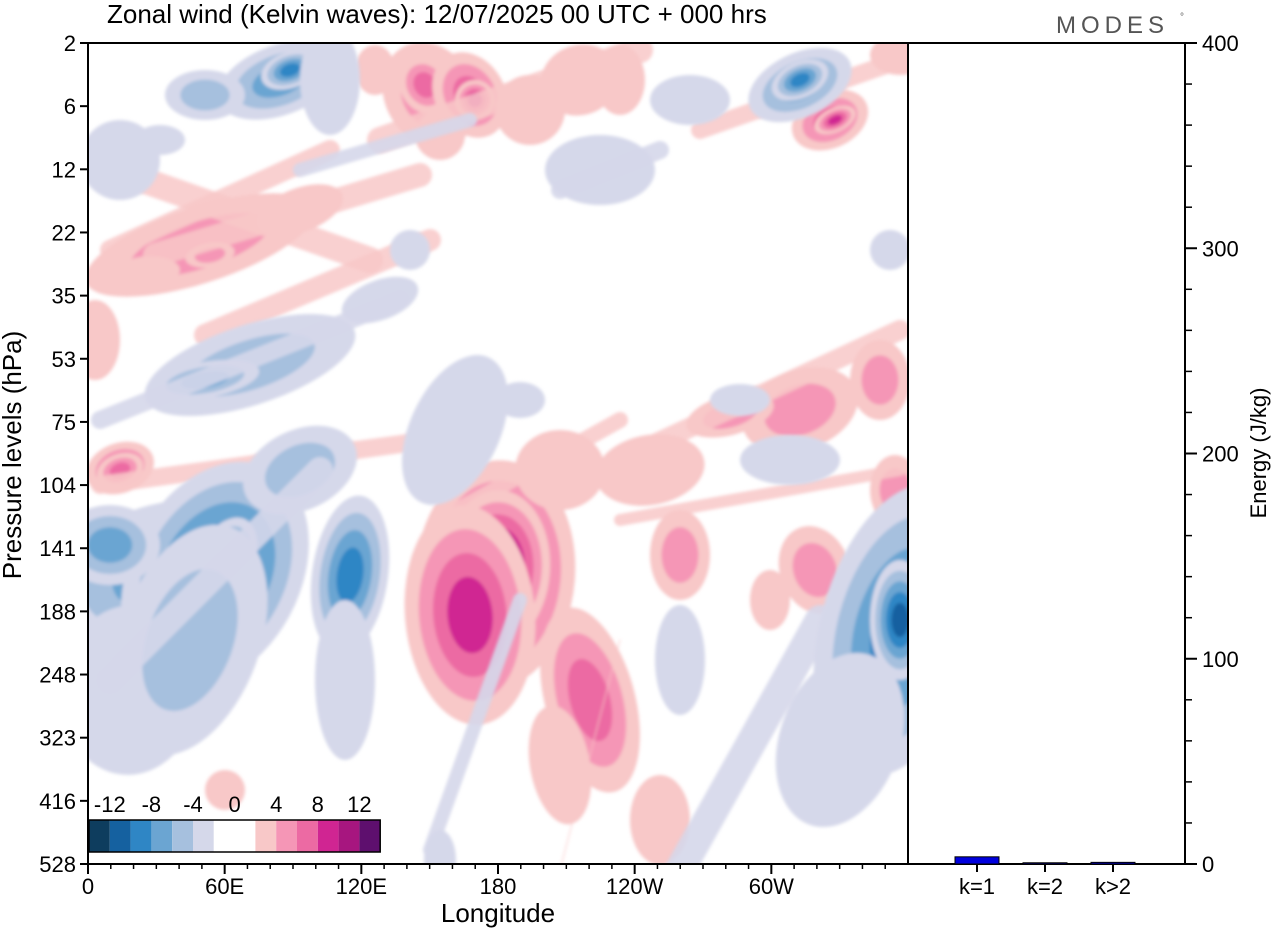 The image size is (1280, 935). What do you see at coordinates (1112, 25) in the screenshot?
I see `brand-logo: MODES` at bounding box center [1112, 25].